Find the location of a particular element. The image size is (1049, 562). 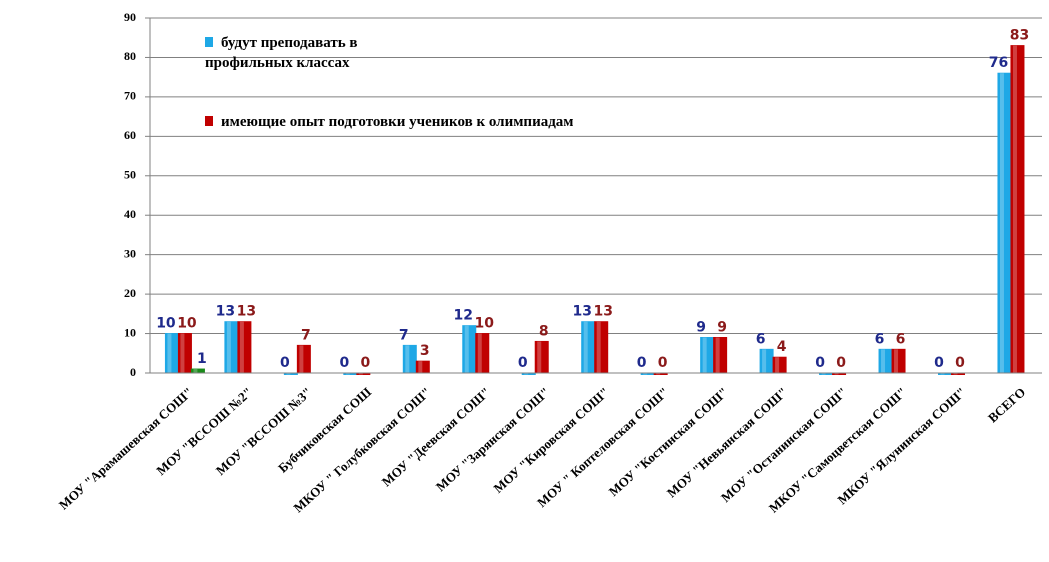

data-label: 4 is located at coordinates (782, 347).